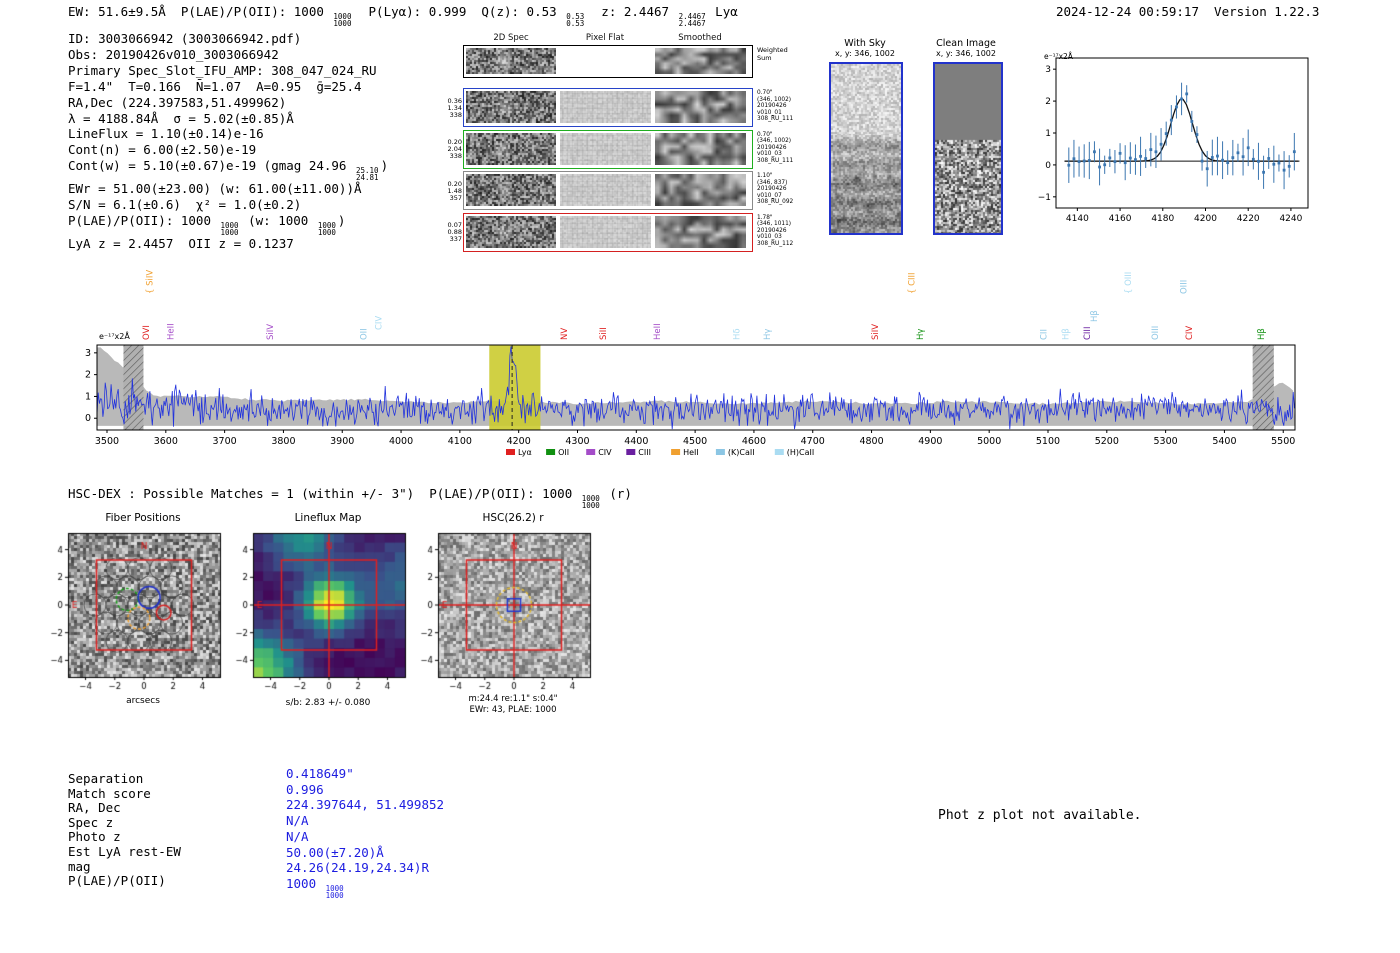 This screenshot has height=953, width=1400. What do you see at coordinates (775, 189) in the screenshot?
I see `cutout-row-annotation: 1.10" (346, 837) 20190426 v010_07 308_RU_092` at bounding box center [775, 189].